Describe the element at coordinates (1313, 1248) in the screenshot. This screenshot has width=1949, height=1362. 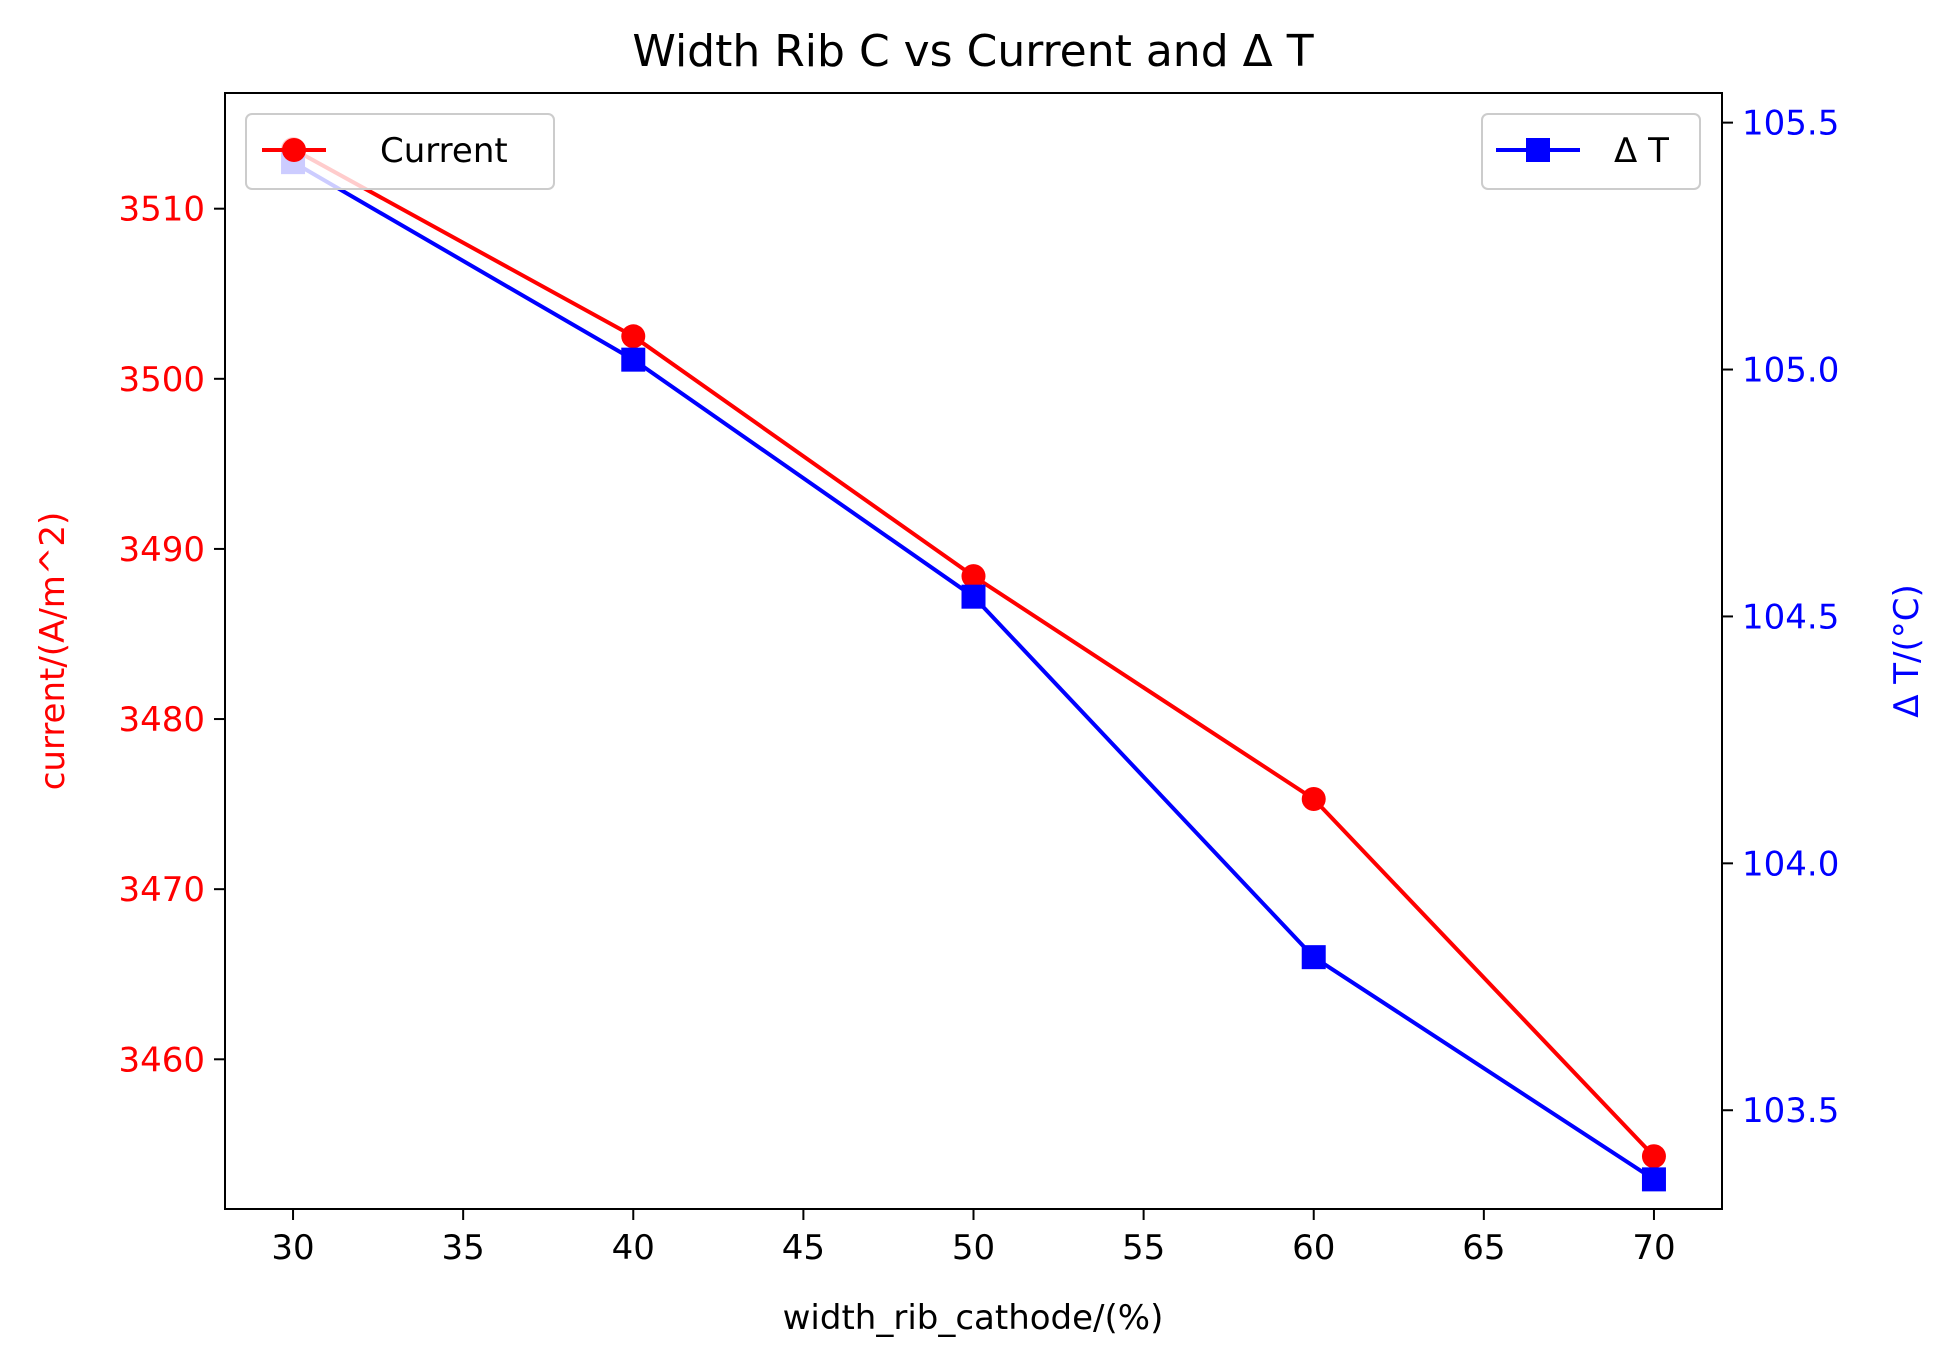
I see `x-tick-label-60: 60` at that location.